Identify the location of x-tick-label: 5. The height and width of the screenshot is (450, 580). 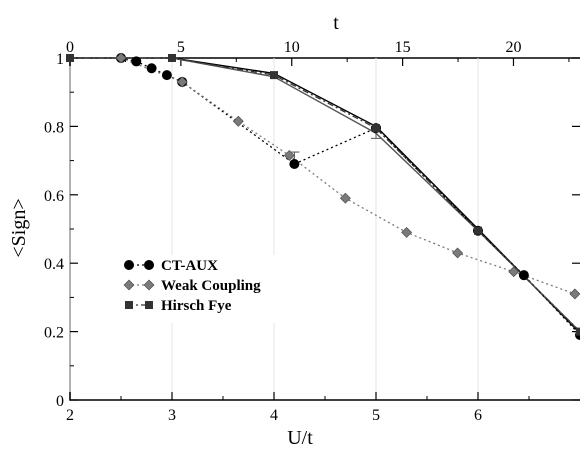
(376, 415).